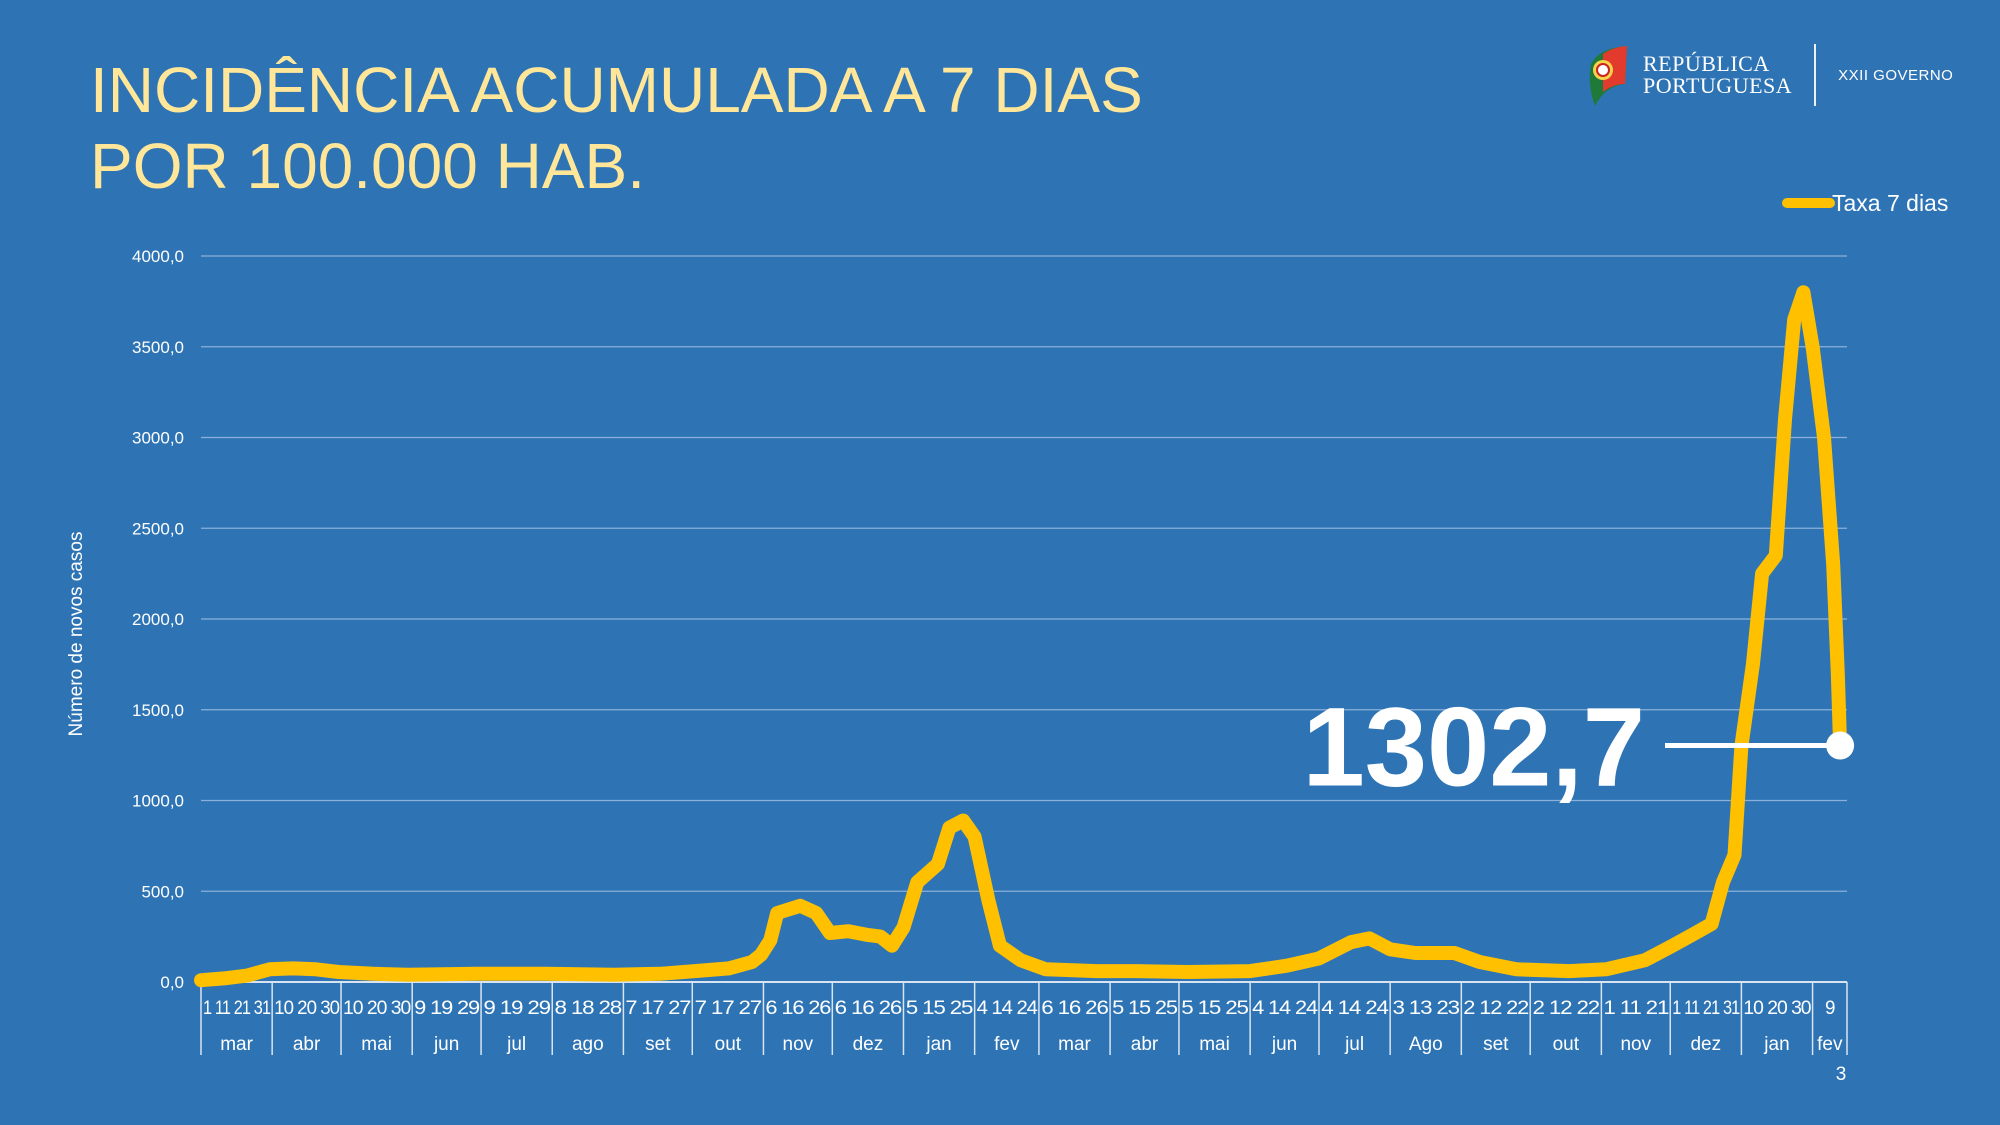  Describe the element at coordinates (158, 347) in the screenshot. I see `y-tick-label: 3500,0` at that location.